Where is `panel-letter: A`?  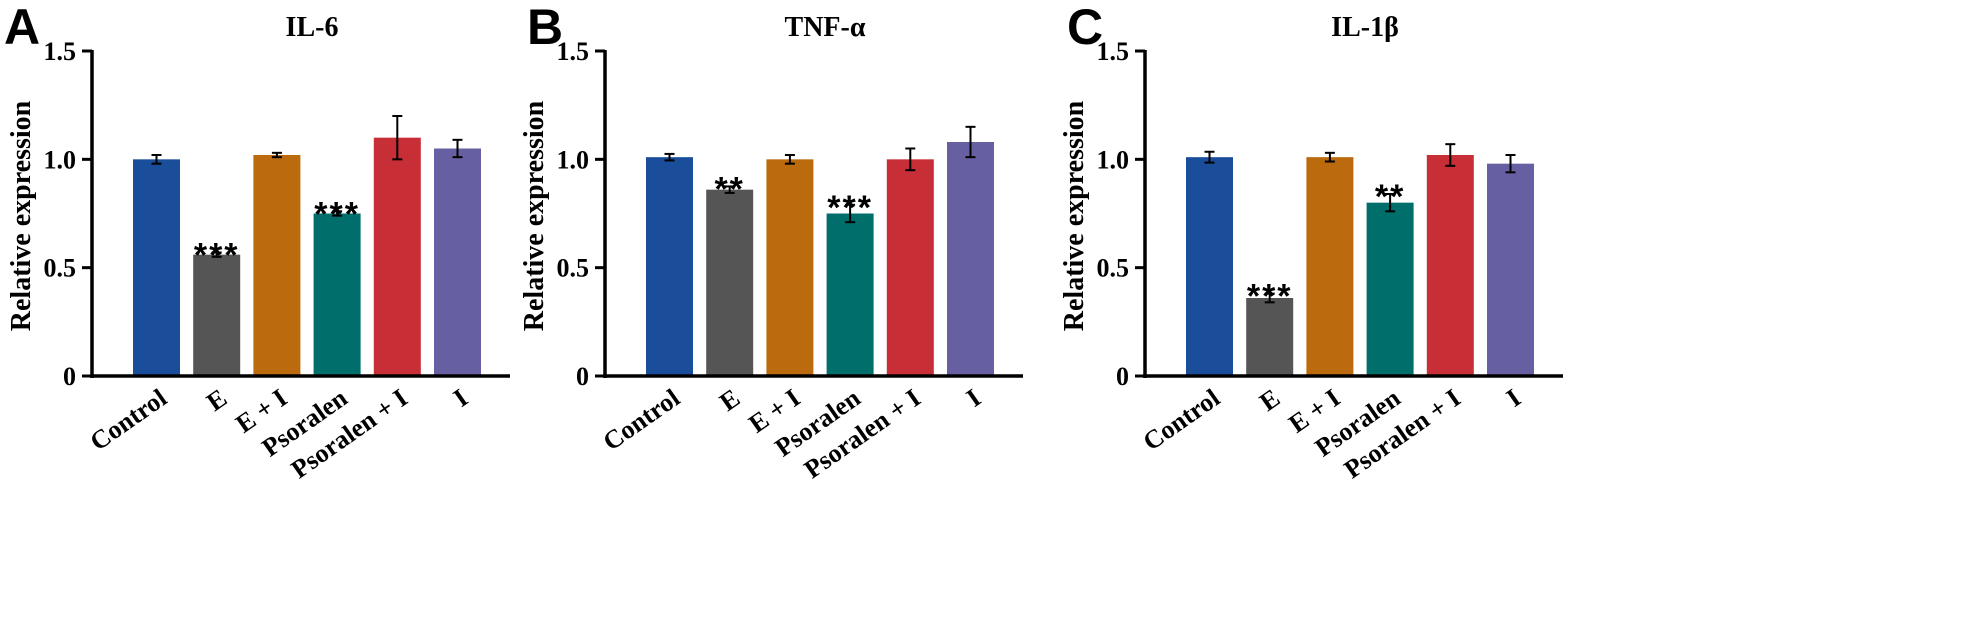
panel-letter: A is located at coordinates (22, 27).